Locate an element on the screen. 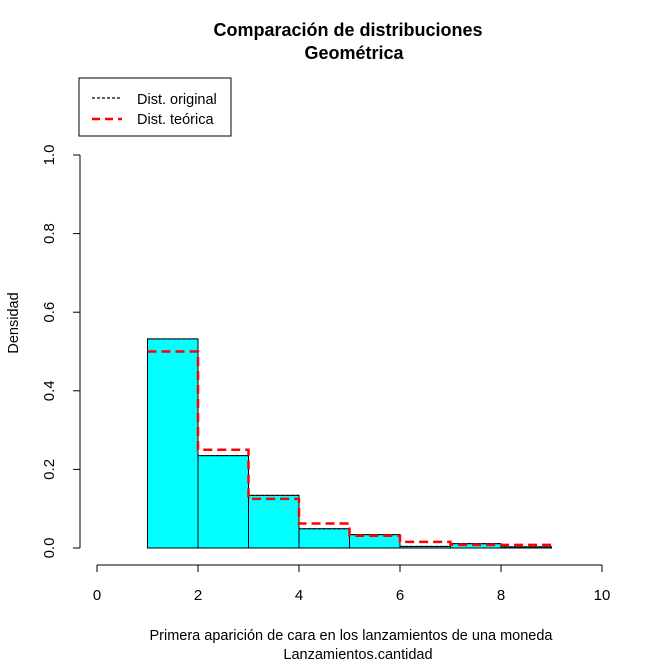 Image resolution: width=664 pixels, height=664 pixels. legend-theoretical-label: Dist. teórica is located at coordinates (175, 120).